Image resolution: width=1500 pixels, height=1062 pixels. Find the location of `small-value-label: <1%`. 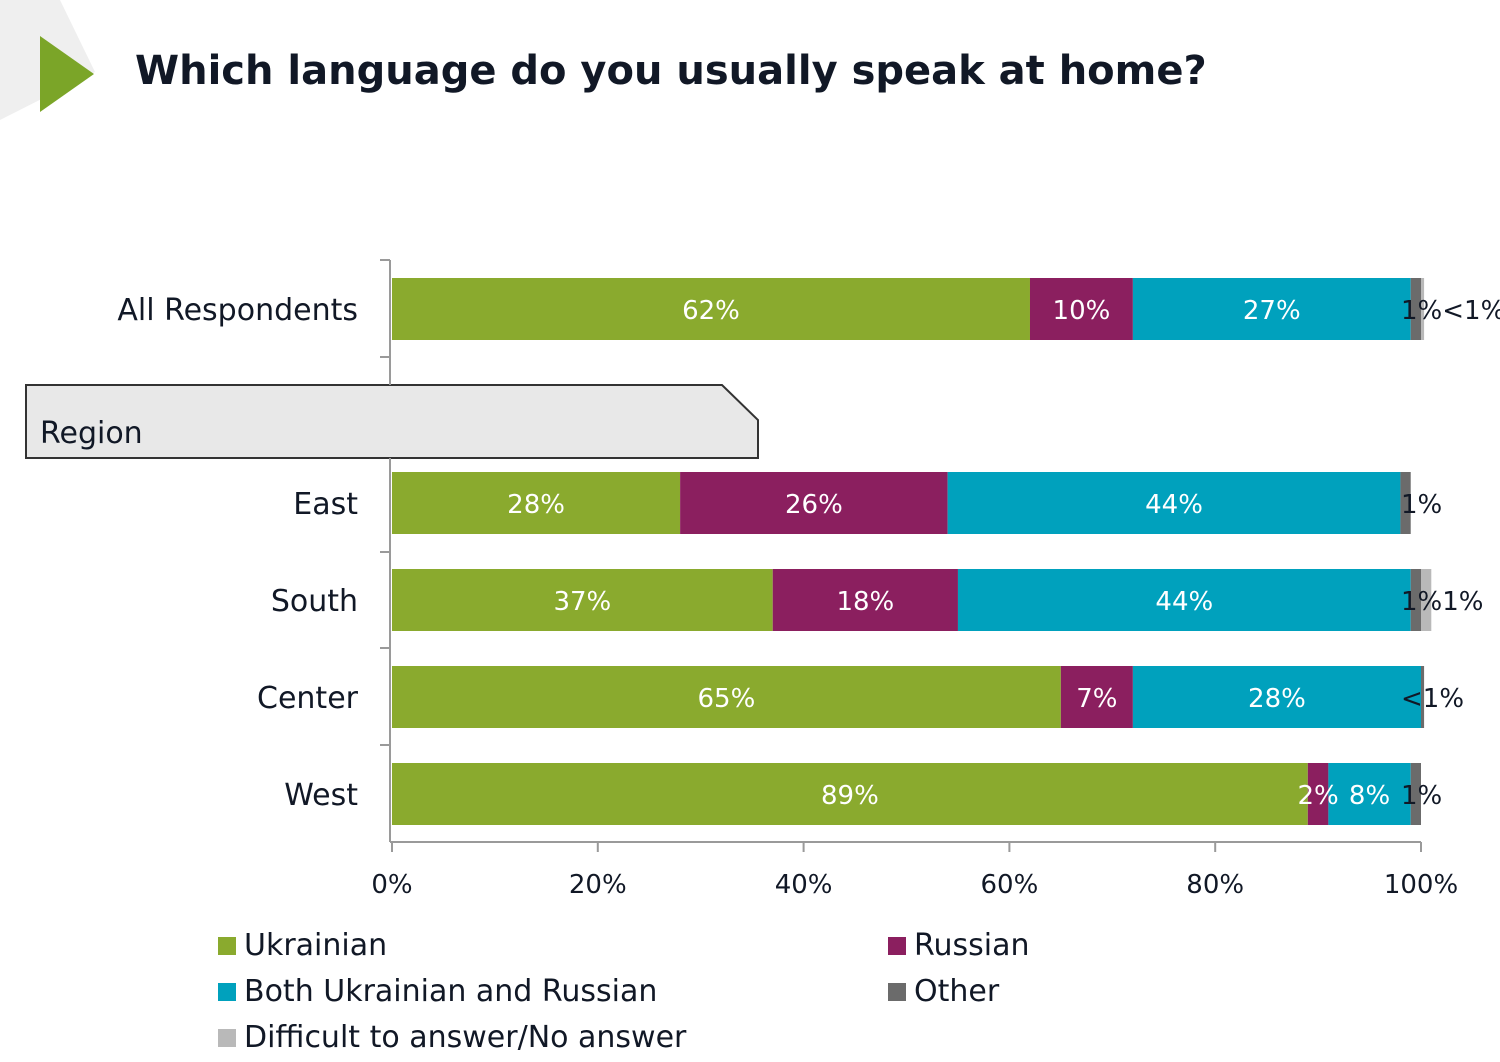

small-value-label: <1% is located at coordinates (1432, 699).